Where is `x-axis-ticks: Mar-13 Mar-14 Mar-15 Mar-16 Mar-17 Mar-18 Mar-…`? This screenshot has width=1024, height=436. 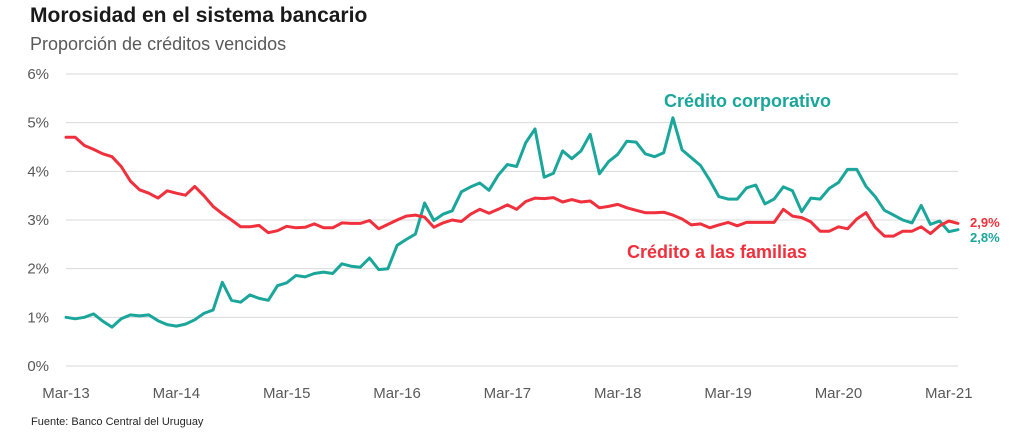
x-axis-ticks: Mar-13 Mar-14 Mar-15 Mar-16 Mar-17 Mar-18 Mar-… is located at coordinates (507, 393).